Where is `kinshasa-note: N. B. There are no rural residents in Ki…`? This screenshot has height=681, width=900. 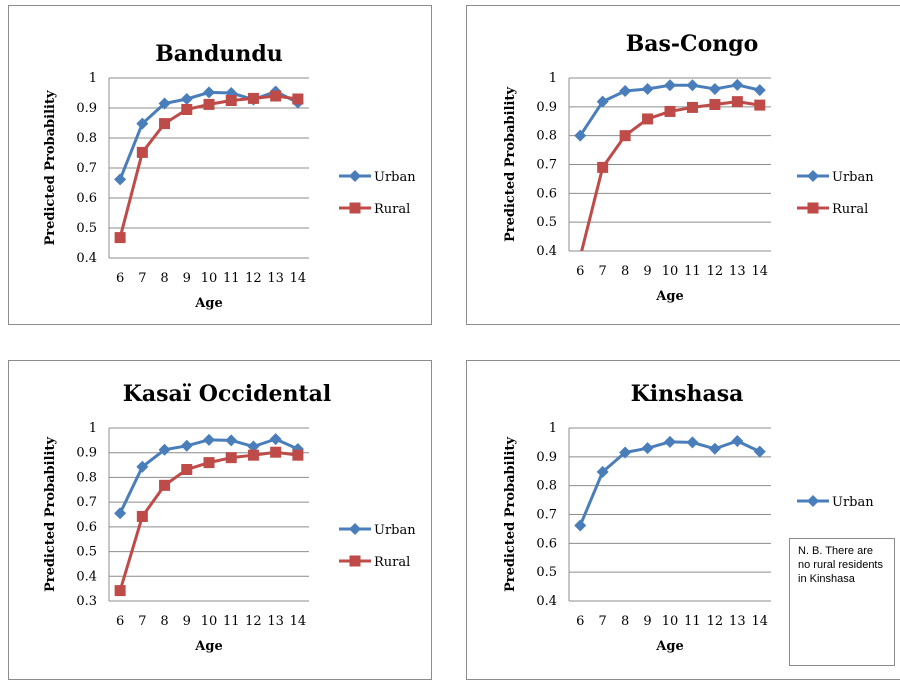 kinshasa-note: N. B. There are no rural residents in Ki… is located at coordinates (842, 602).